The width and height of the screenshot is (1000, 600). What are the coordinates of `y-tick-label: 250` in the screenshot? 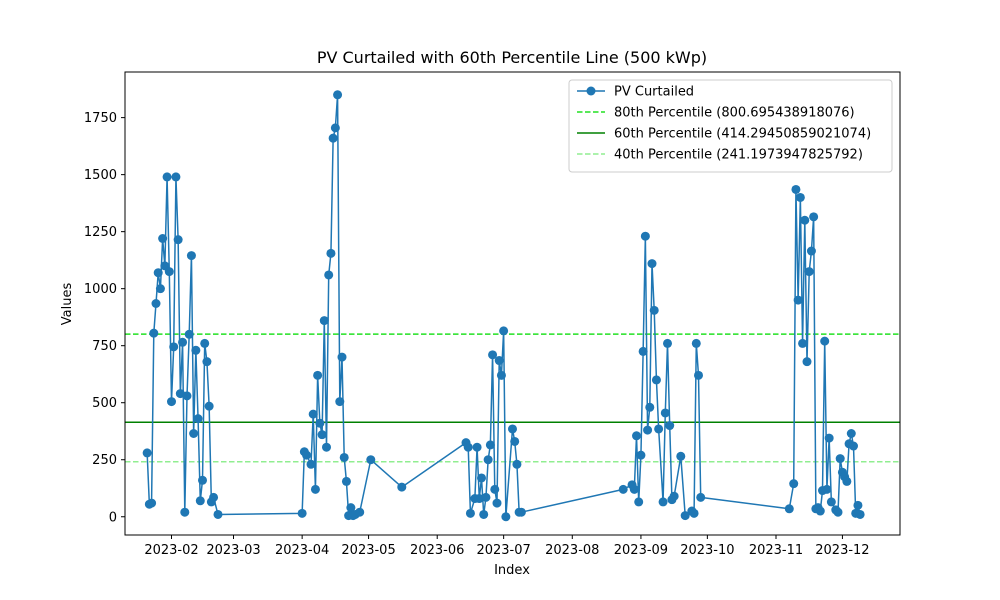 It's located at (104, 460).